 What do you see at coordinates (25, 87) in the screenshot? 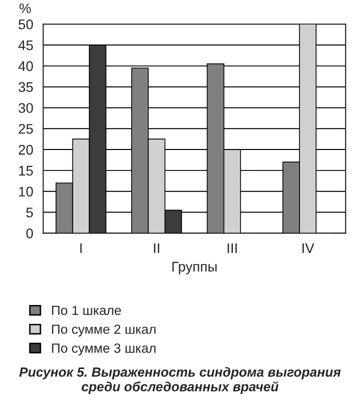
I see `y-tick-label: 35` at bounding box center [25, 87].